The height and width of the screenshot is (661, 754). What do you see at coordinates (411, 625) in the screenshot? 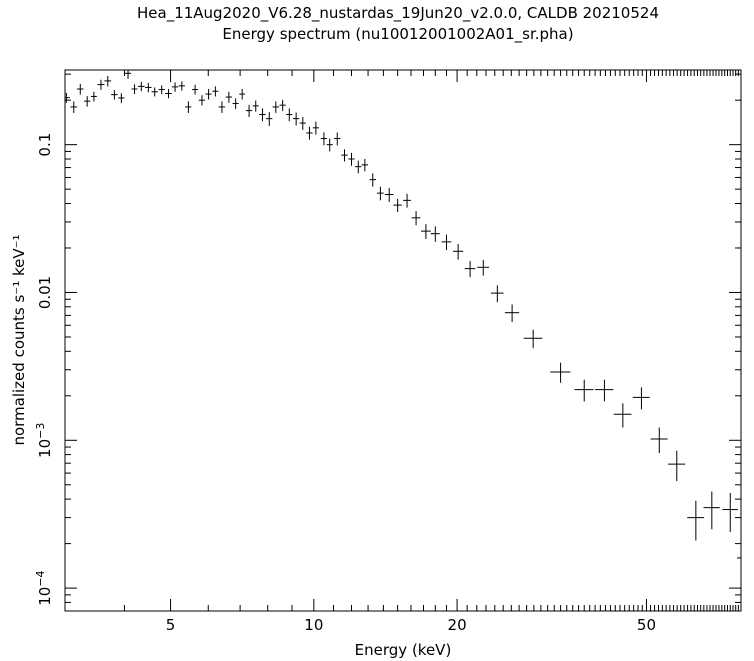
I see `x-tick-labels: 5 10 20 50` at bounding box center [411, 625].